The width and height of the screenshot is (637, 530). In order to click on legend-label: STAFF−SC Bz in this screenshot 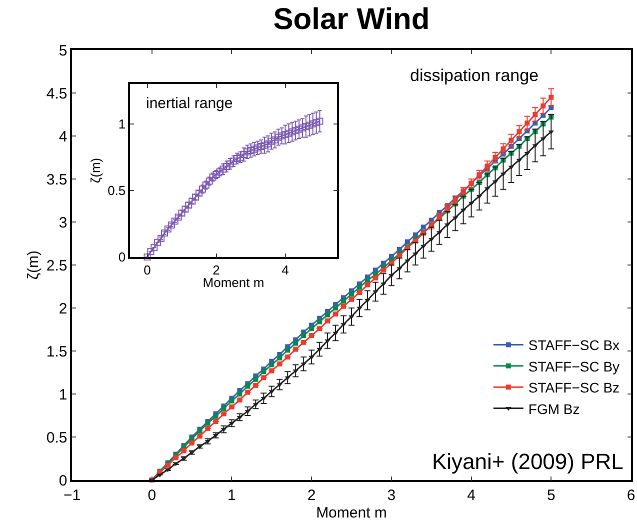, I will do `click(574, 388)`.